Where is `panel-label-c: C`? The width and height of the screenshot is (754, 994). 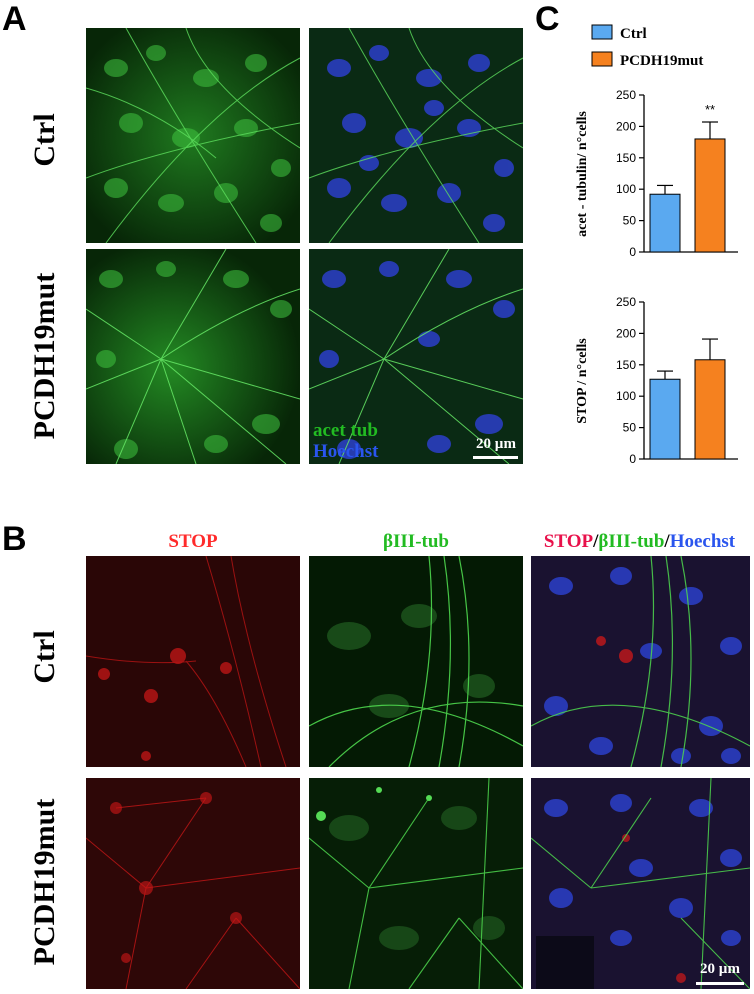
panel-label-c: C is located at coordinates (547, 19).